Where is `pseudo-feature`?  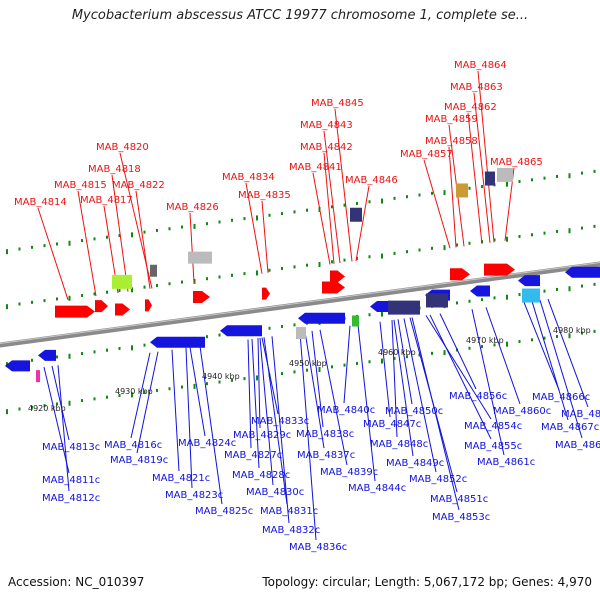 pseudo-feature is located at coordinates (153, 270).